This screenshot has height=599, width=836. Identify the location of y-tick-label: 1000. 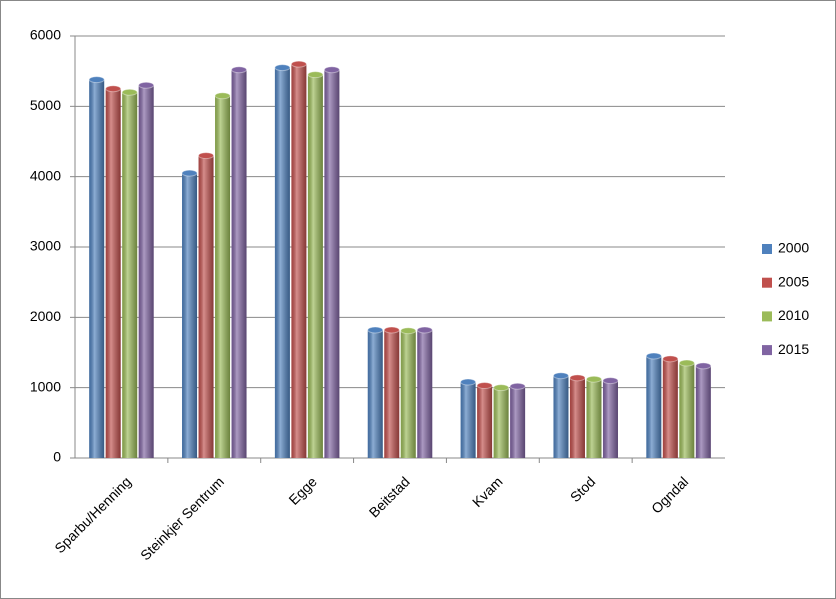
(45, 386).